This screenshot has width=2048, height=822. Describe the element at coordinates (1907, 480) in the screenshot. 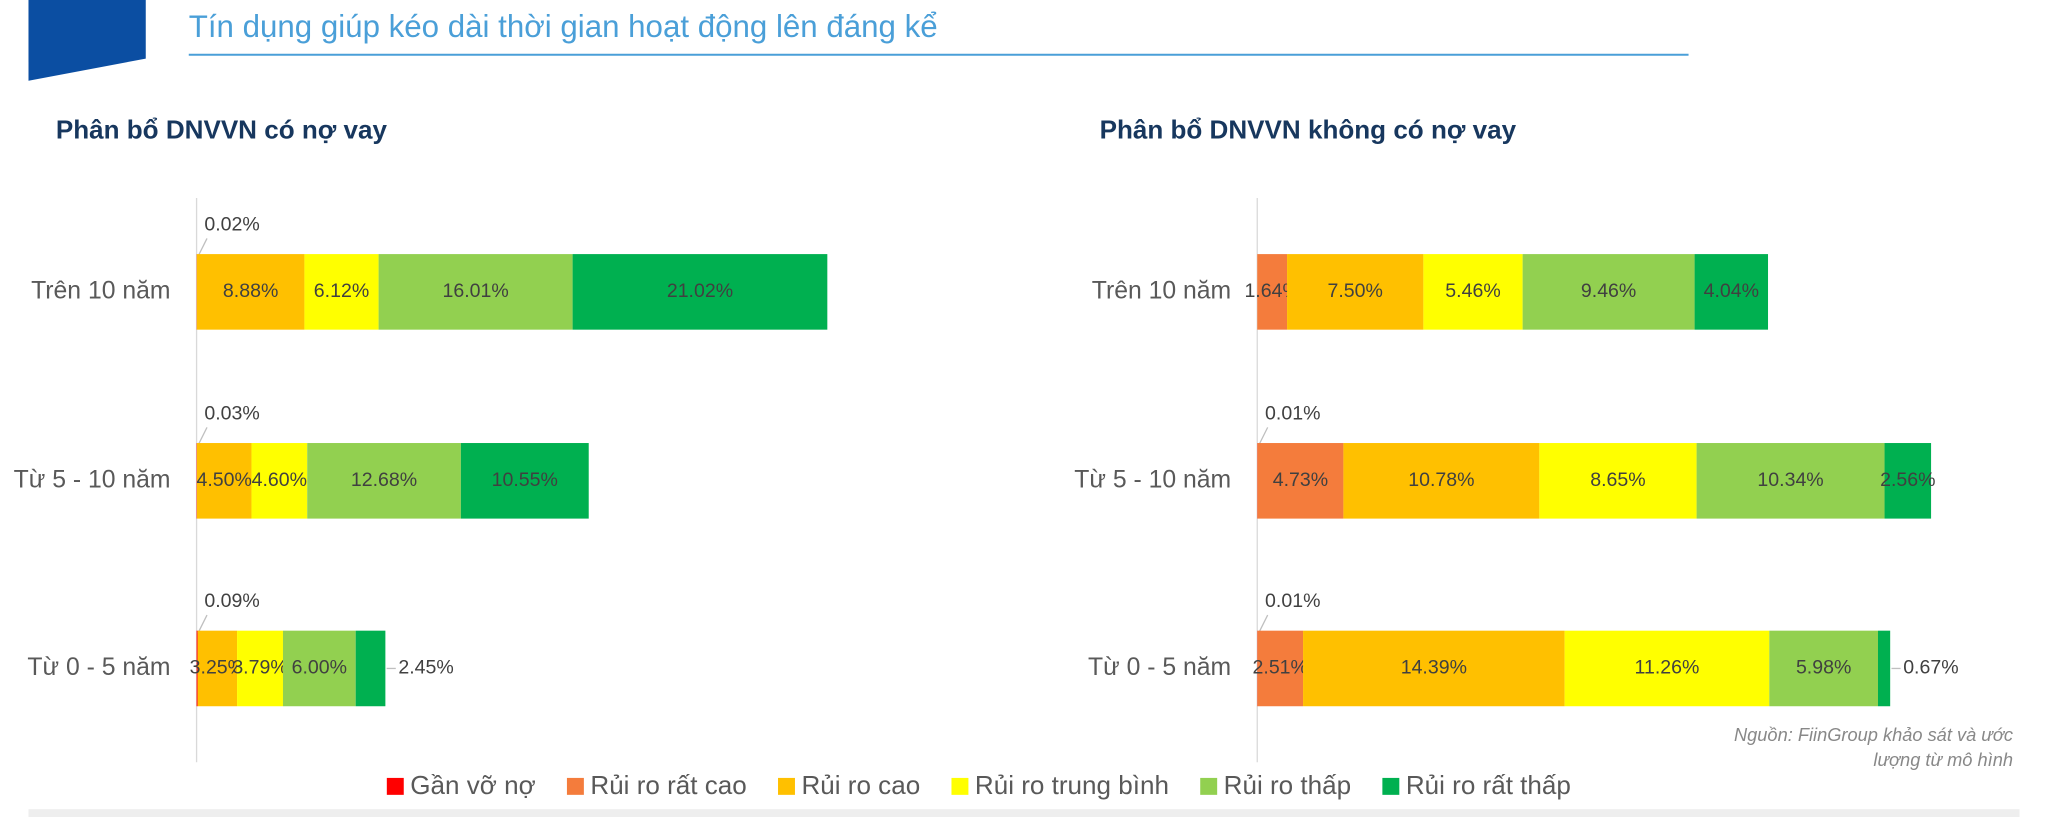

I see `data-label: 2.56%` at that location.